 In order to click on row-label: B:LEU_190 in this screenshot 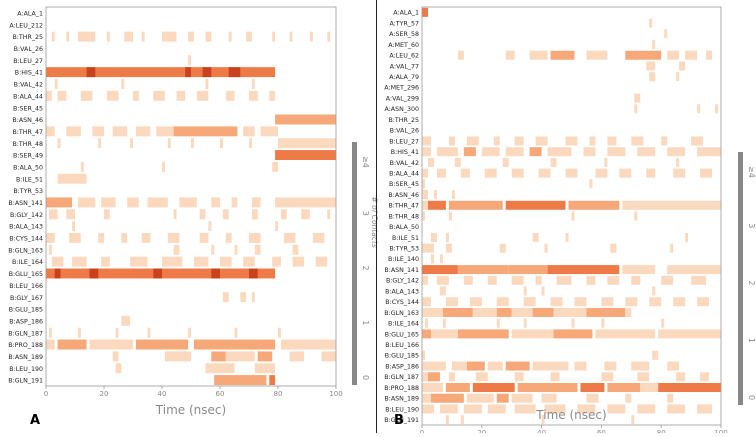, I will do `click(26, 369)`.